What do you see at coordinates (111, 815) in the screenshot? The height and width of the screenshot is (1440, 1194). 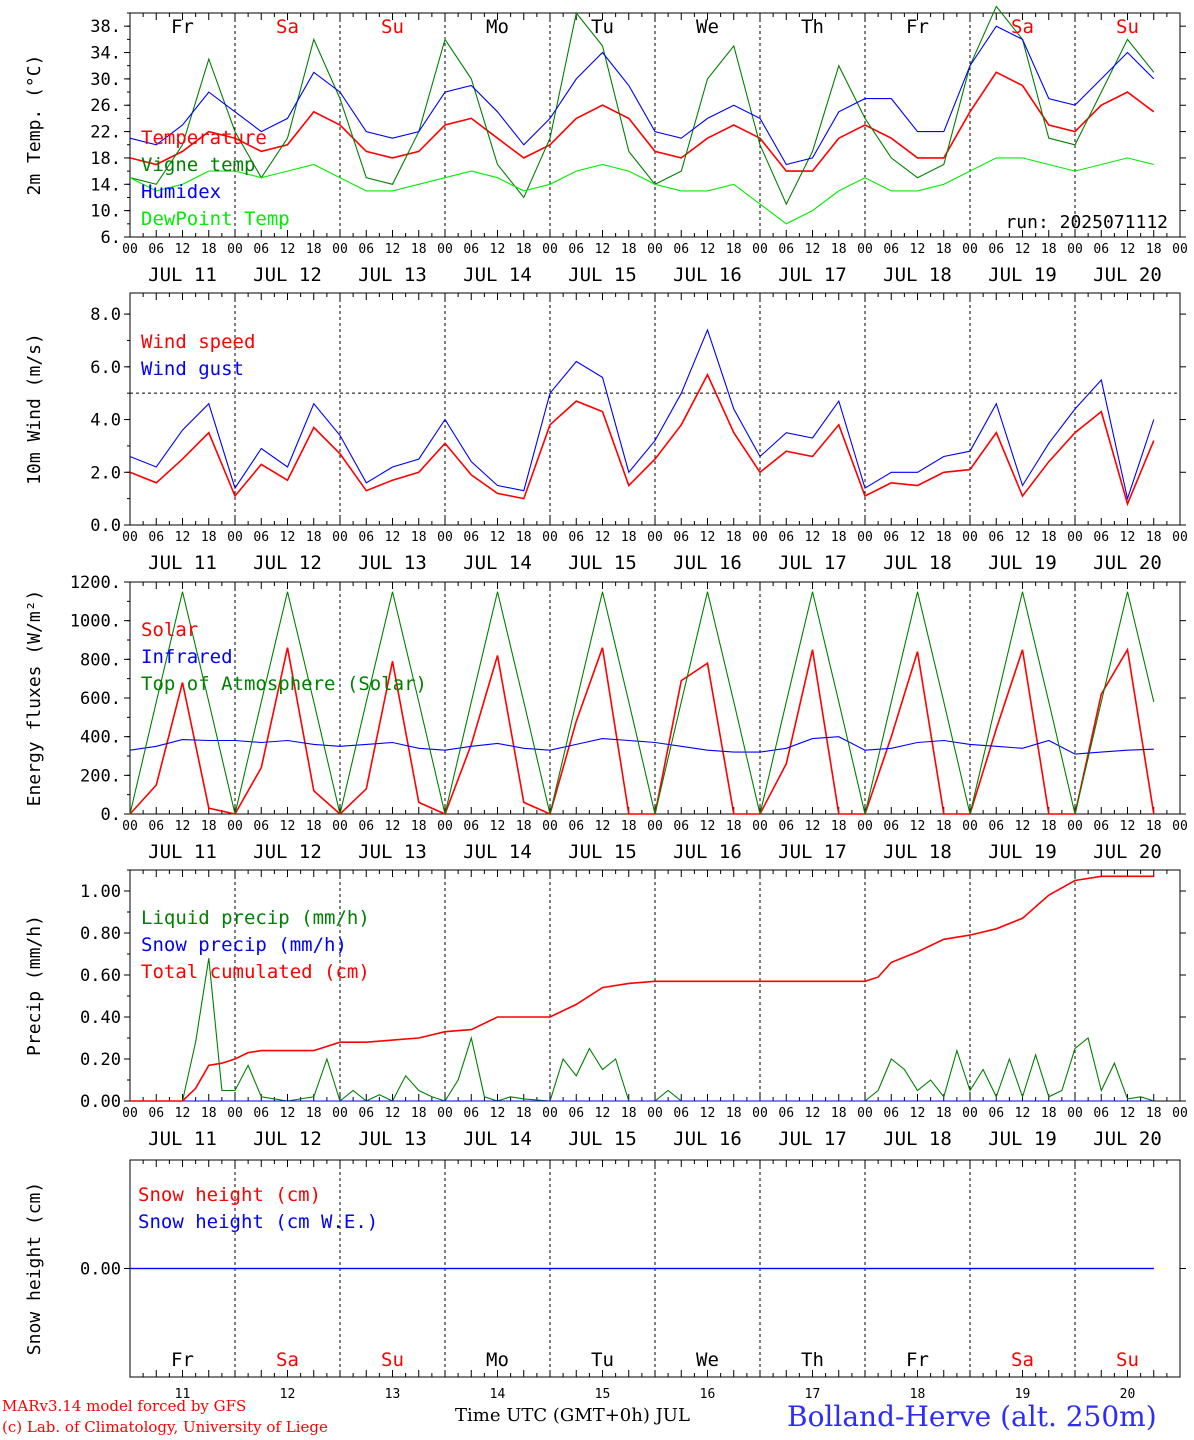 I see `y-tick-label: 0.` at bounding box center [111, 815].